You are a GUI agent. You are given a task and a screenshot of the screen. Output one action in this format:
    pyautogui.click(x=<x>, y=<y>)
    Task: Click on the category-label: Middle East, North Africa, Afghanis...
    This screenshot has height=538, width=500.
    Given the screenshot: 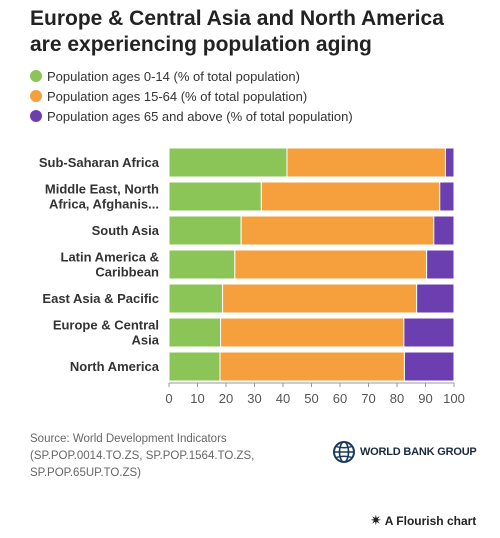 What is the action you would take?
    pyautogui.click(x=102, y=197)
    